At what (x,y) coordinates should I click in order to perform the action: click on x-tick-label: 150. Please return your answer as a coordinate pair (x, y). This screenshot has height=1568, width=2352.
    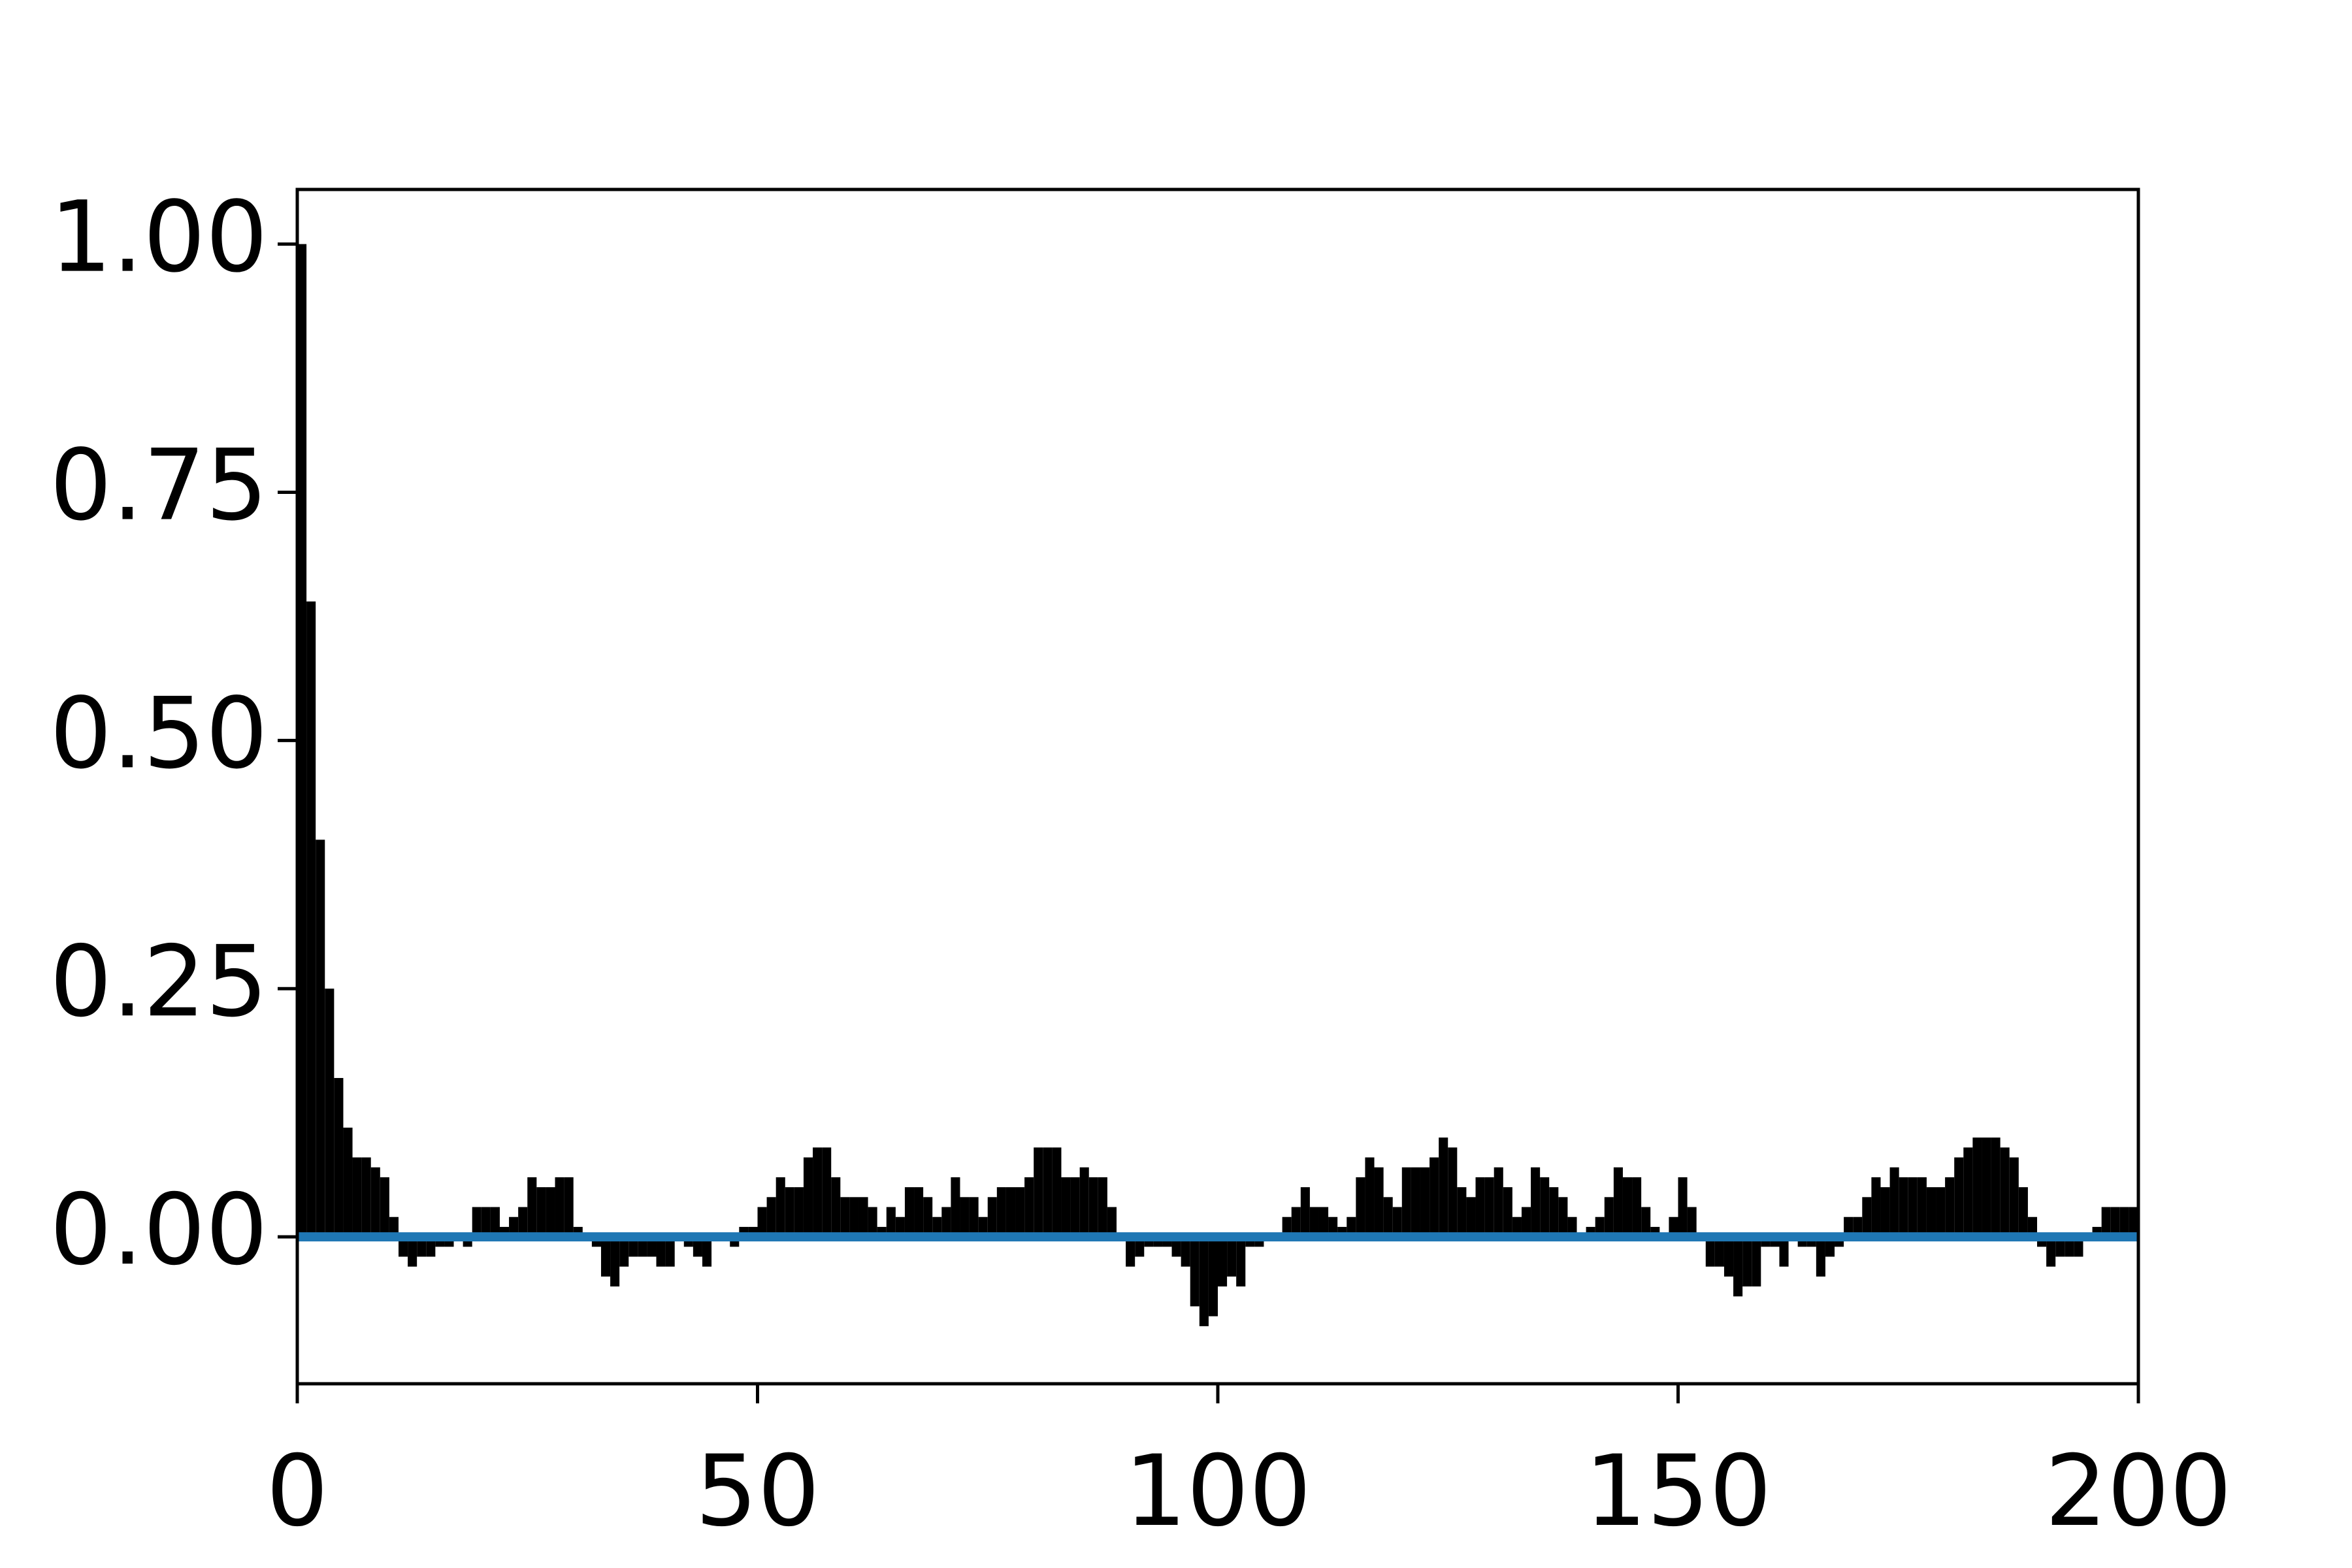
    Looking at the image, I should click on (1677, 1491).